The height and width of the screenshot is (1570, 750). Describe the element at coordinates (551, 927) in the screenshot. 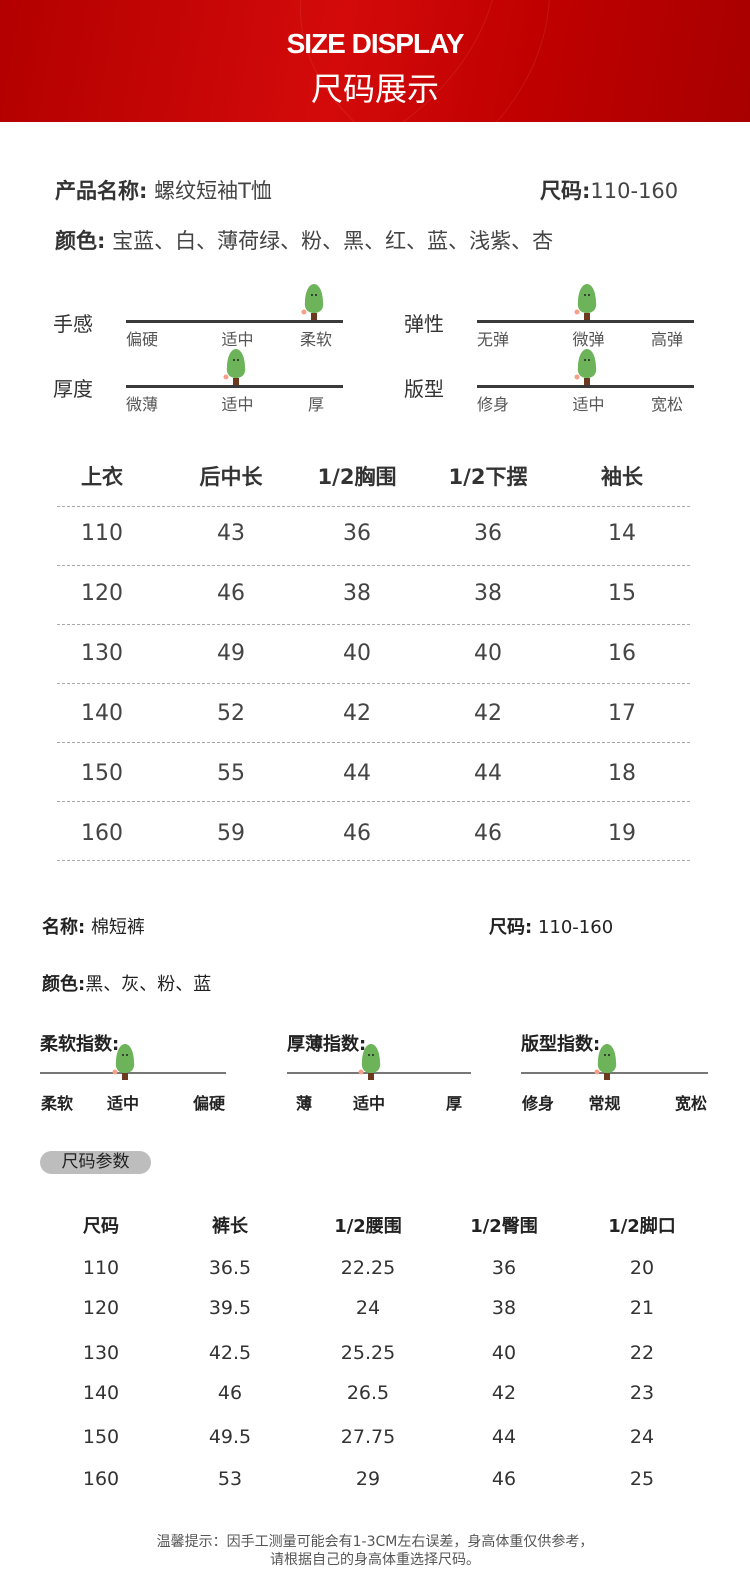

I see `shorts-size: 尺码: 110-160` at that location.